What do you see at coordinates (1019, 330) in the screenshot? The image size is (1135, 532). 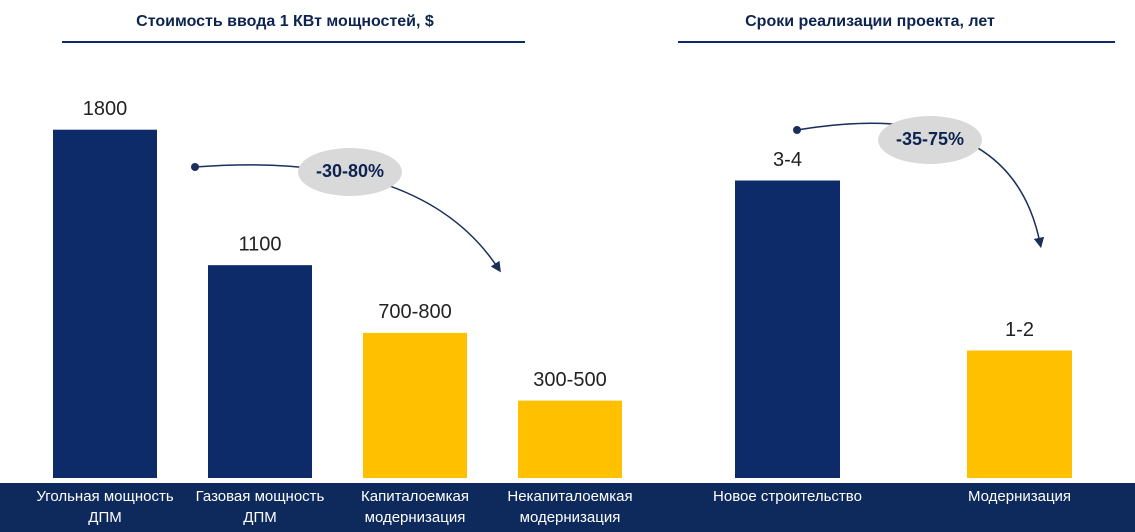 I see `value-label: 1-2` at bounding box center [1019, 330].